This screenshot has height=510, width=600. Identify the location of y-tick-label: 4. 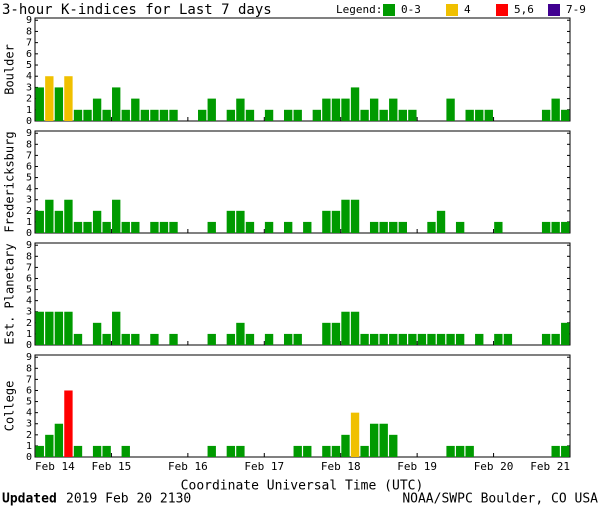
(29, 413).